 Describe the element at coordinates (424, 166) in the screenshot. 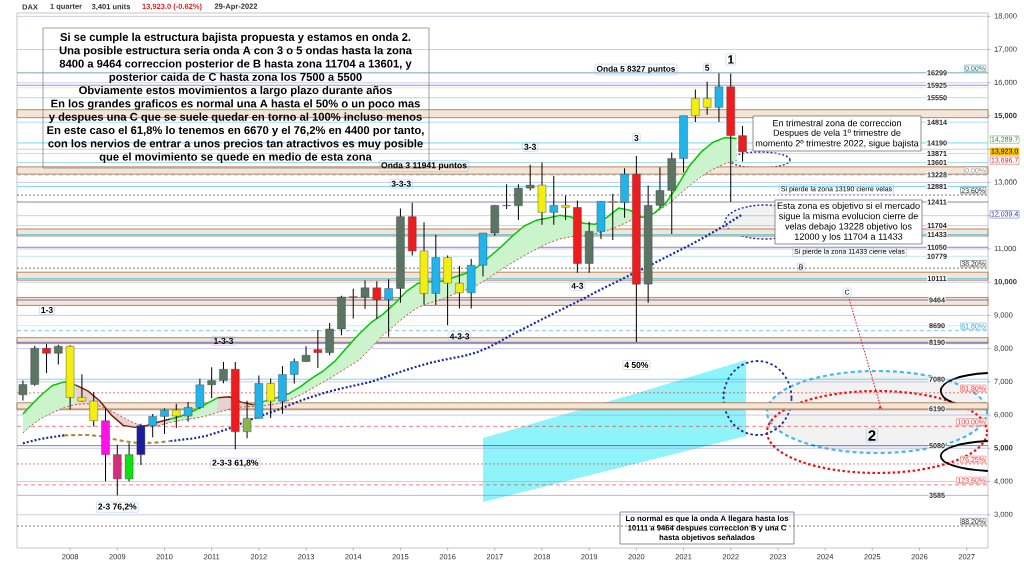

I see `annotation: Onda 3 11941 puntos` at that location.